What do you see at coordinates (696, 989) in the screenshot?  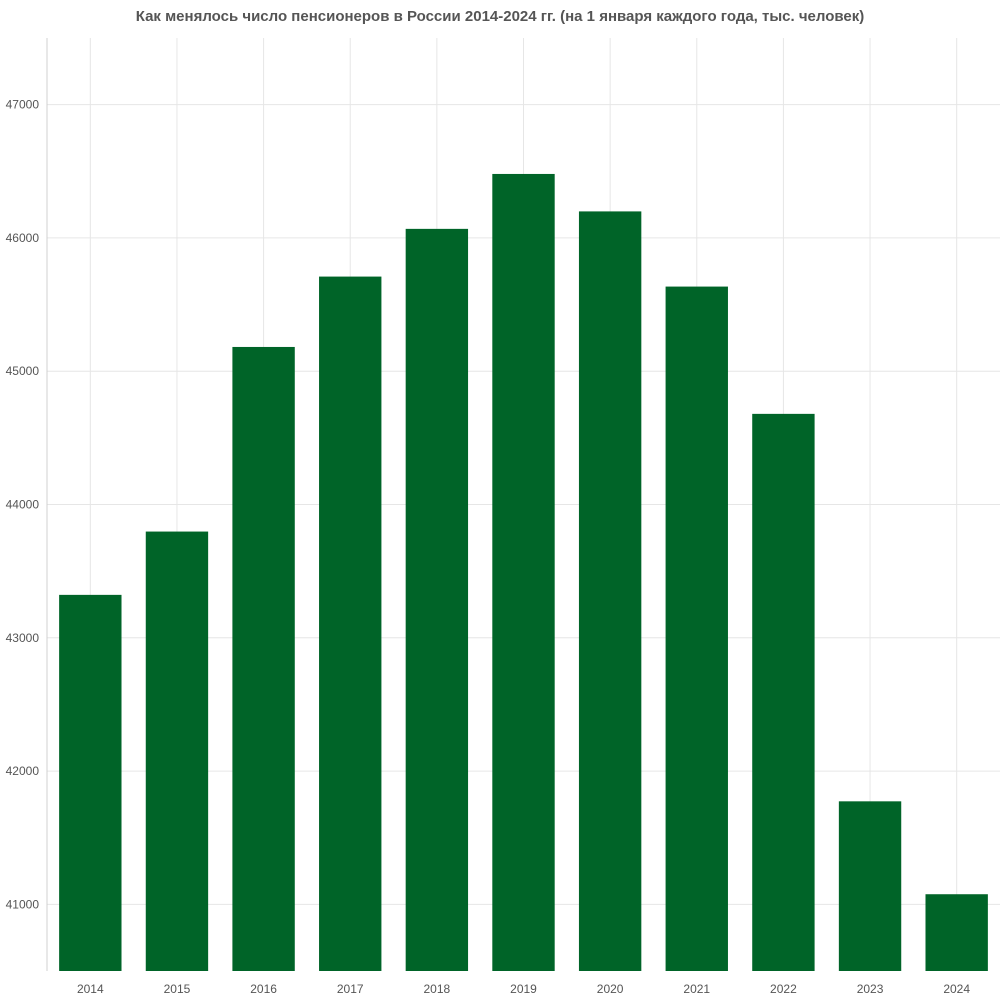 I see `x-tick-label: 2021` at bounding box center [696, 989].